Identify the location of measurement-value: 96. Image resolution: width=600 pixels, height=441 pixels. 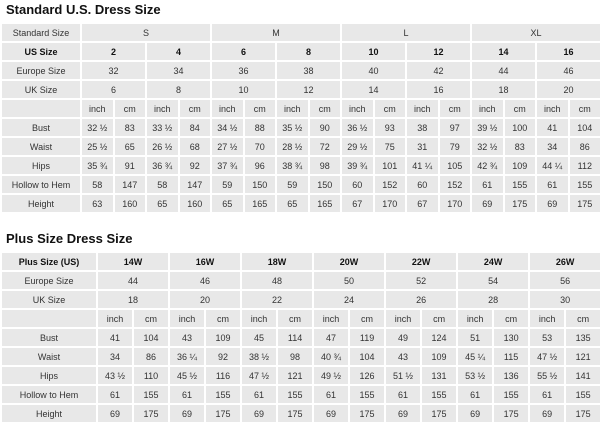
(260, 165).